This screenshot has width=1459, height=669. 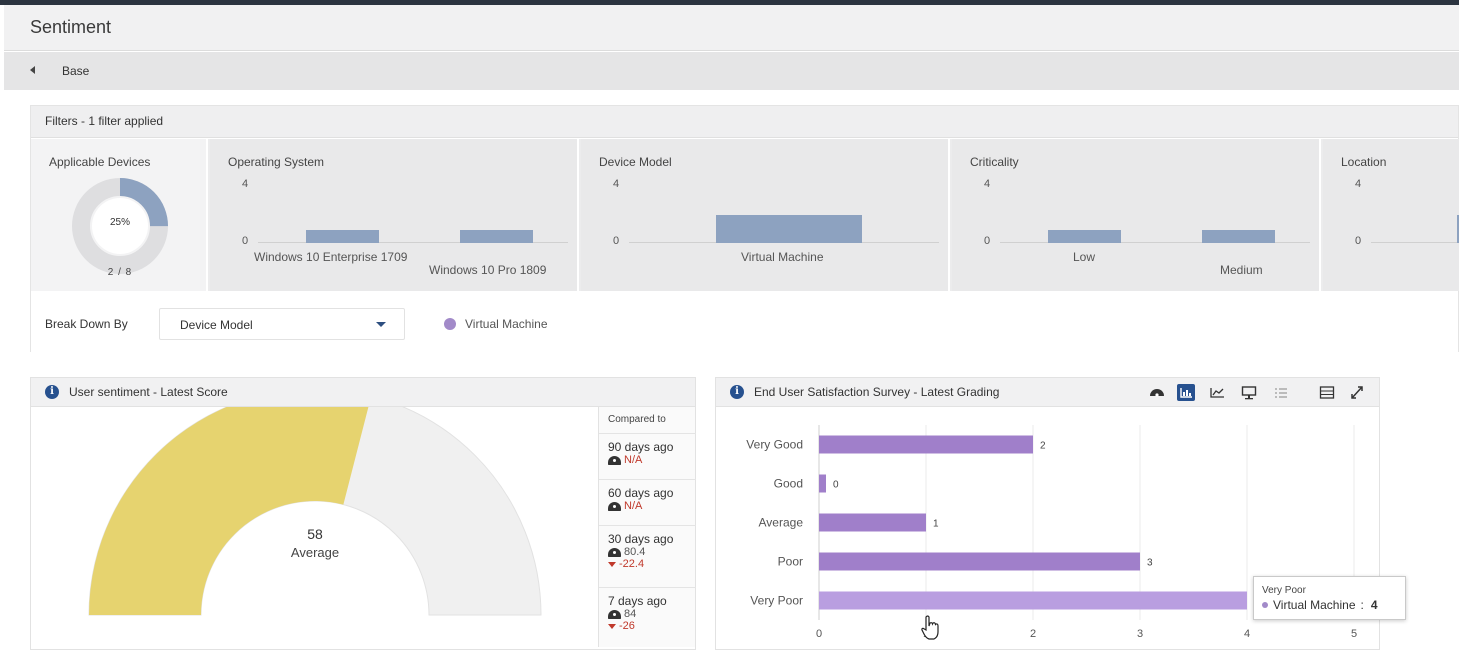 I want to click on page-header: Sentiment, so click(x=731, y=28).